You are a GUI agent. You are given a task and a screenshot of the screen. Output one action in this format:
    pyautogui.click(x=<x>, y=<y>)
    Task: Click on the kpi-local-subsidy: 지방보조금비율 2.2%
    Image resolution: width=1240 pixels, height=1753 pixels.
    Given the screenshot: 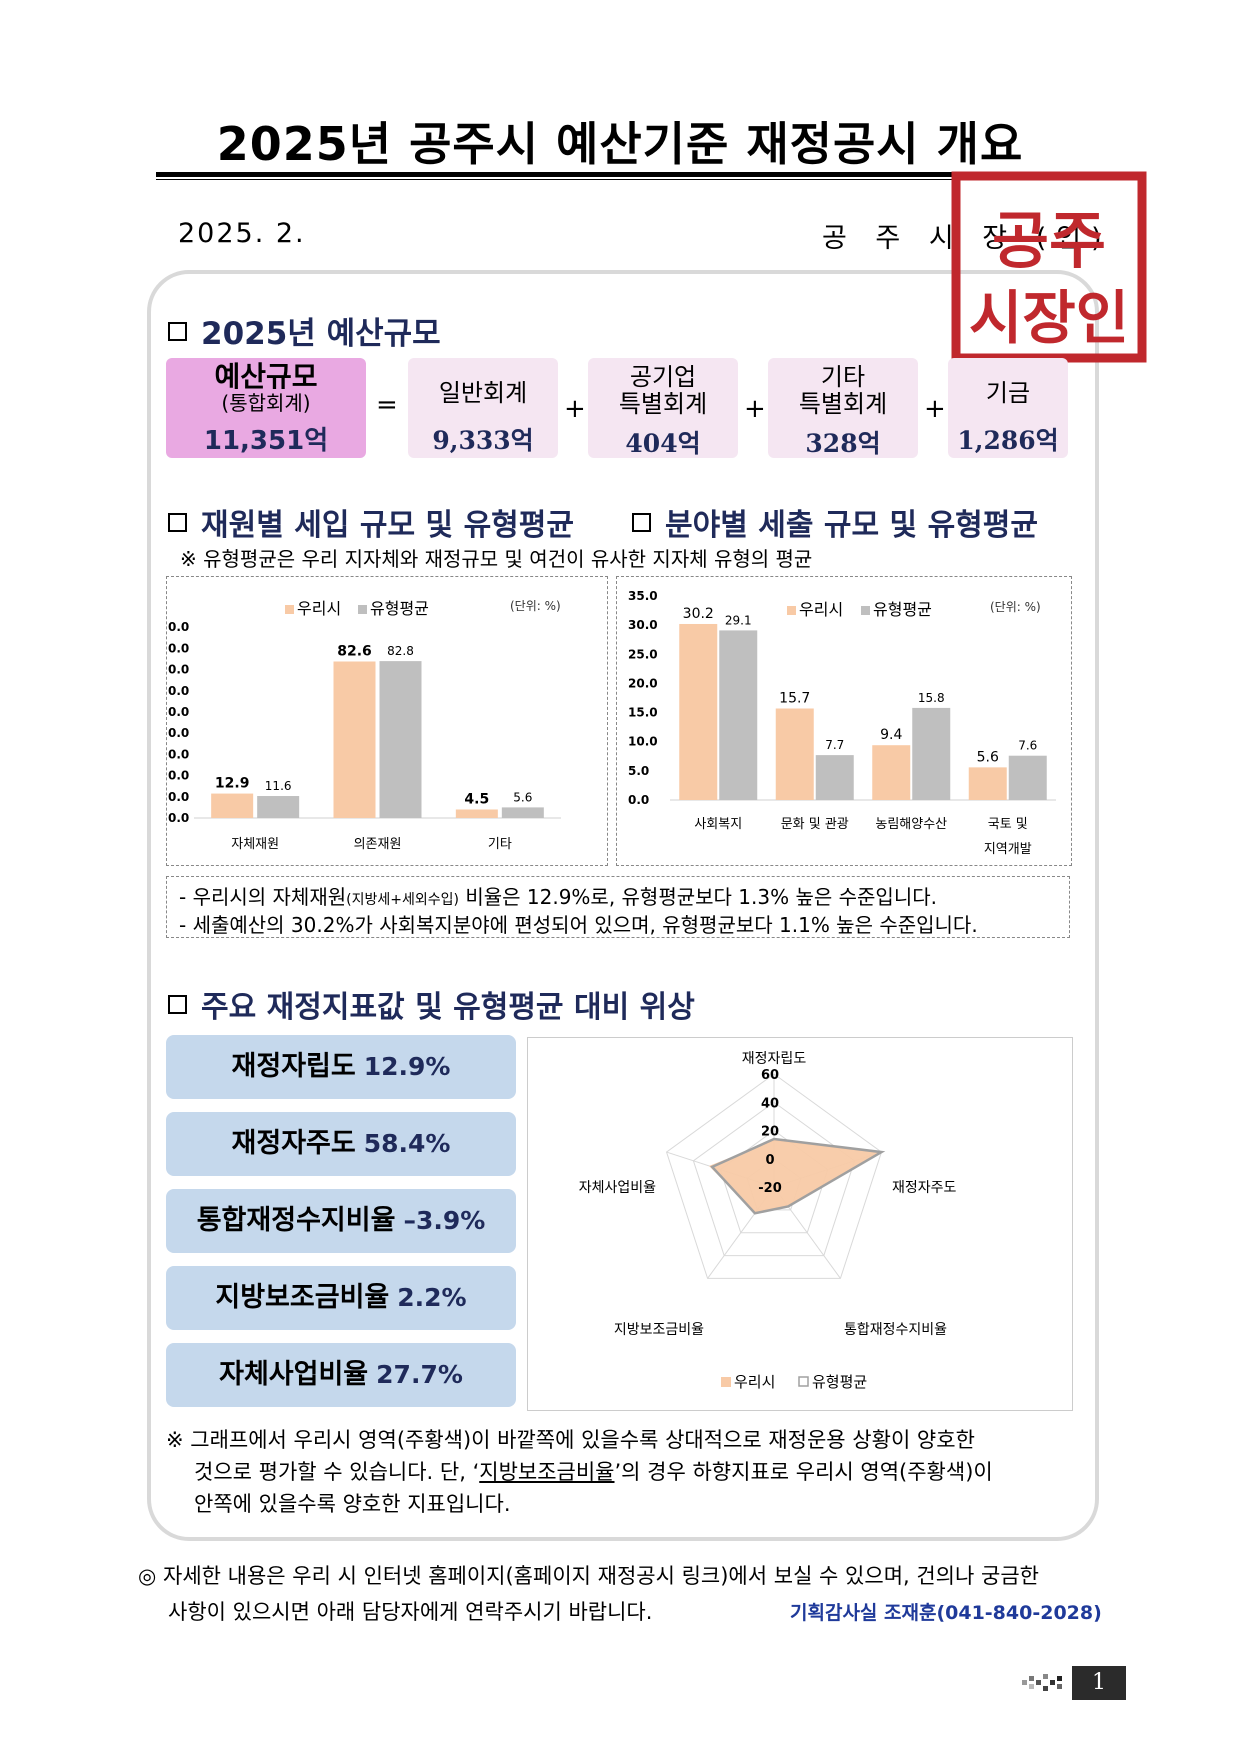 What is the action you would take?
    pyautogui.click(x=341, y=1298)
    